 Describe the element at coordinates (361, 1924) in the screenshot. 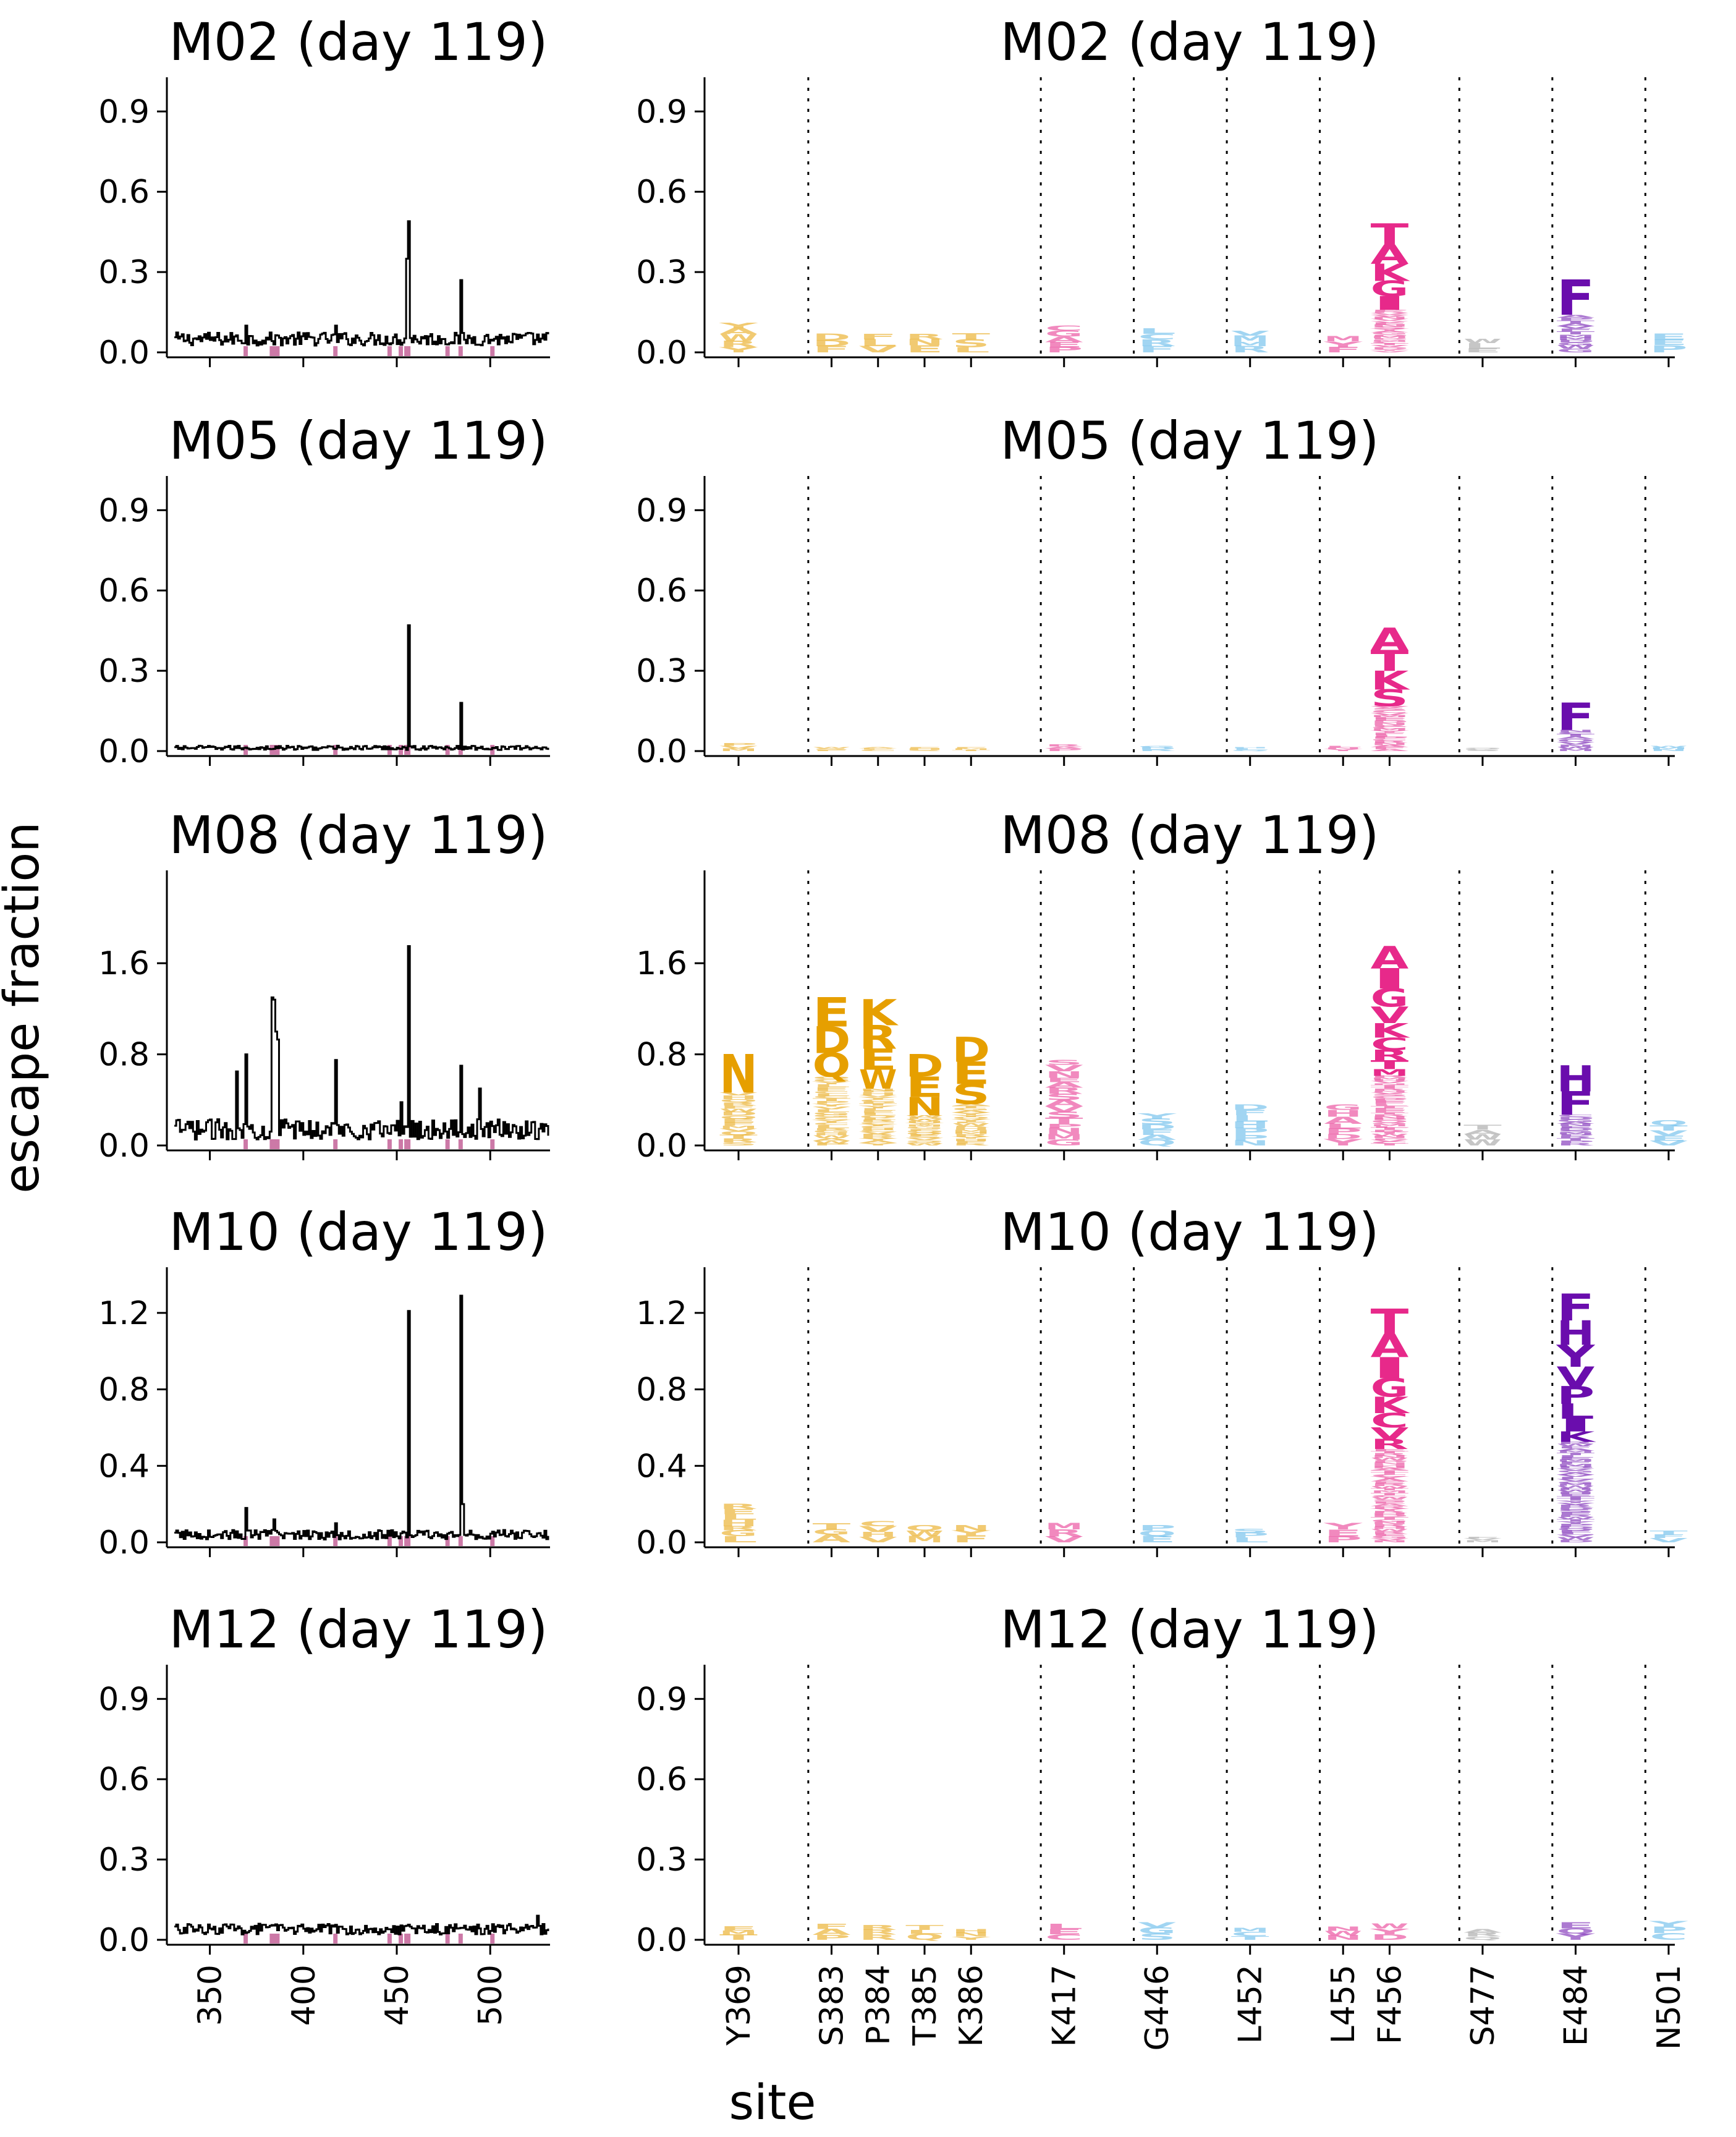

I see `escape-line` at that location.